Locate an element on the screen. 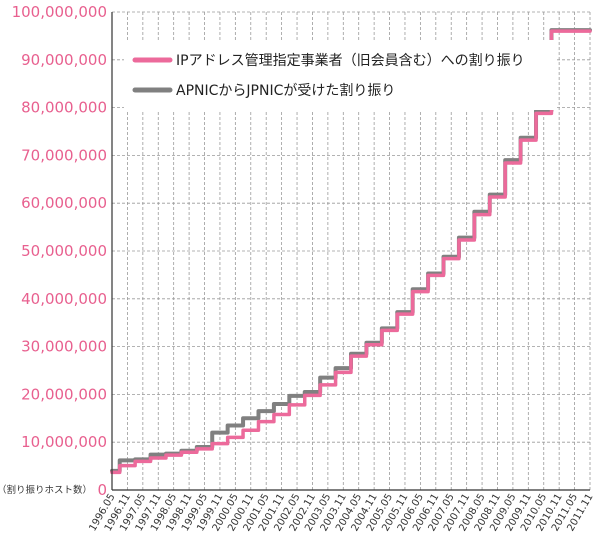  y-axis-unit-label: （割り振りホスト数） is located at coordinates (46, 490).